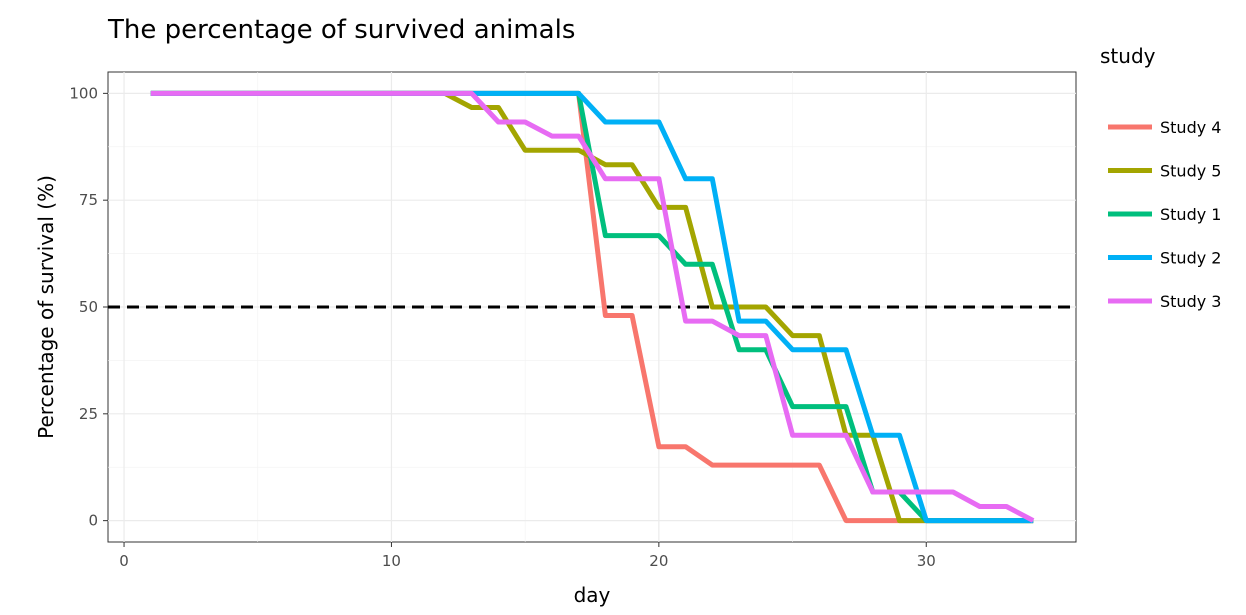 Image resolution: width=1246 pixels, height=615 pixels. Describe the element at coordinates (93, 521) in the screenshot. I see `y-tick-label: 0` at that location.